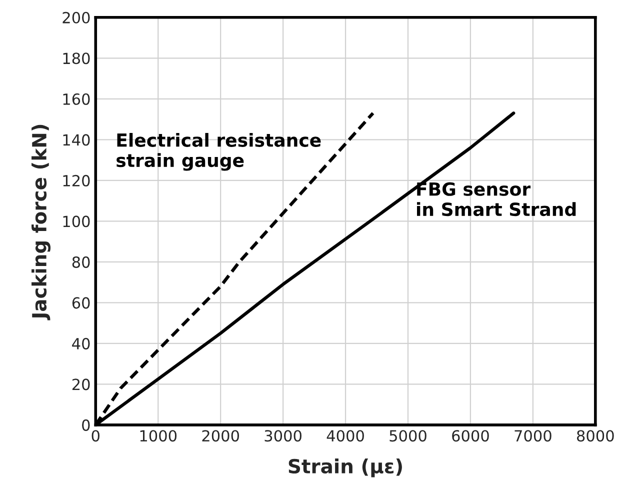  Describe the element at coordinates (345, 436) in the screenshot. I see `x-tick-label: 4000` at that location.